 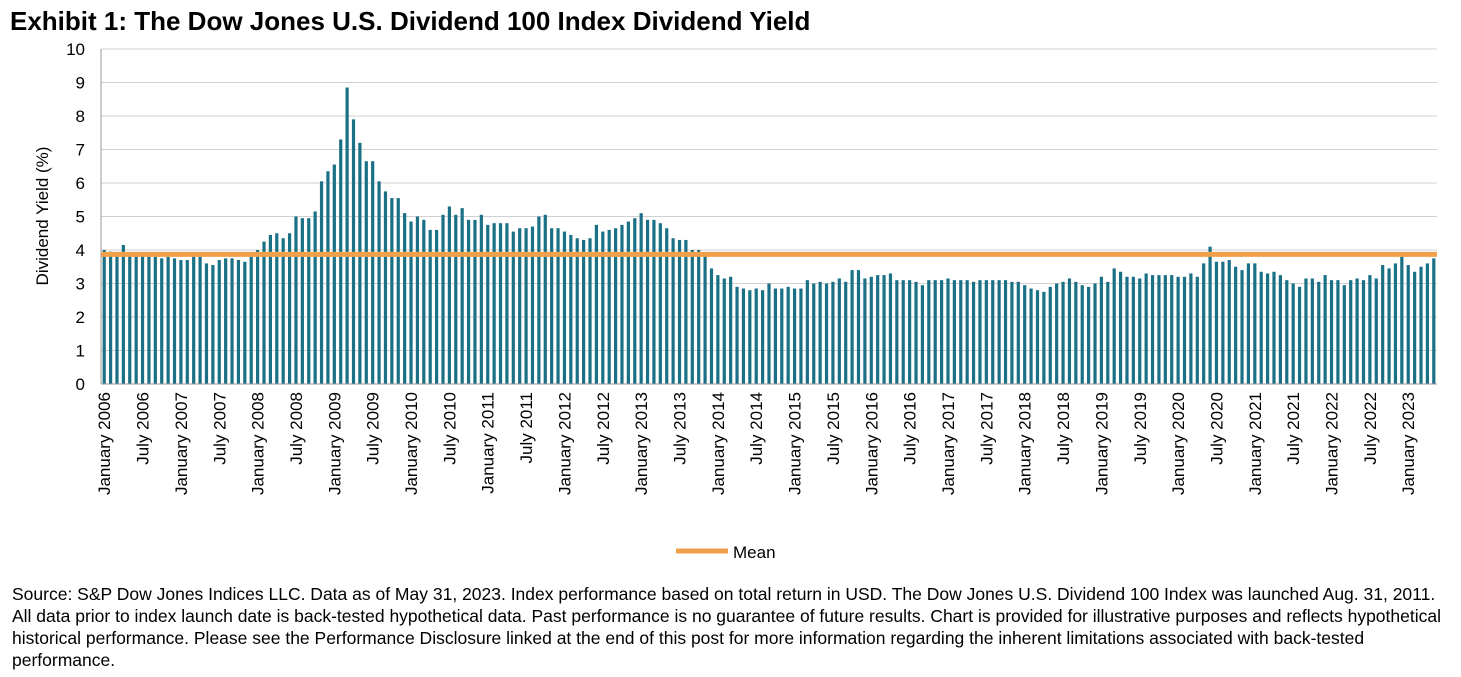 I want to click on x-tick-label: July 2020, so click(x=1216, y=428).